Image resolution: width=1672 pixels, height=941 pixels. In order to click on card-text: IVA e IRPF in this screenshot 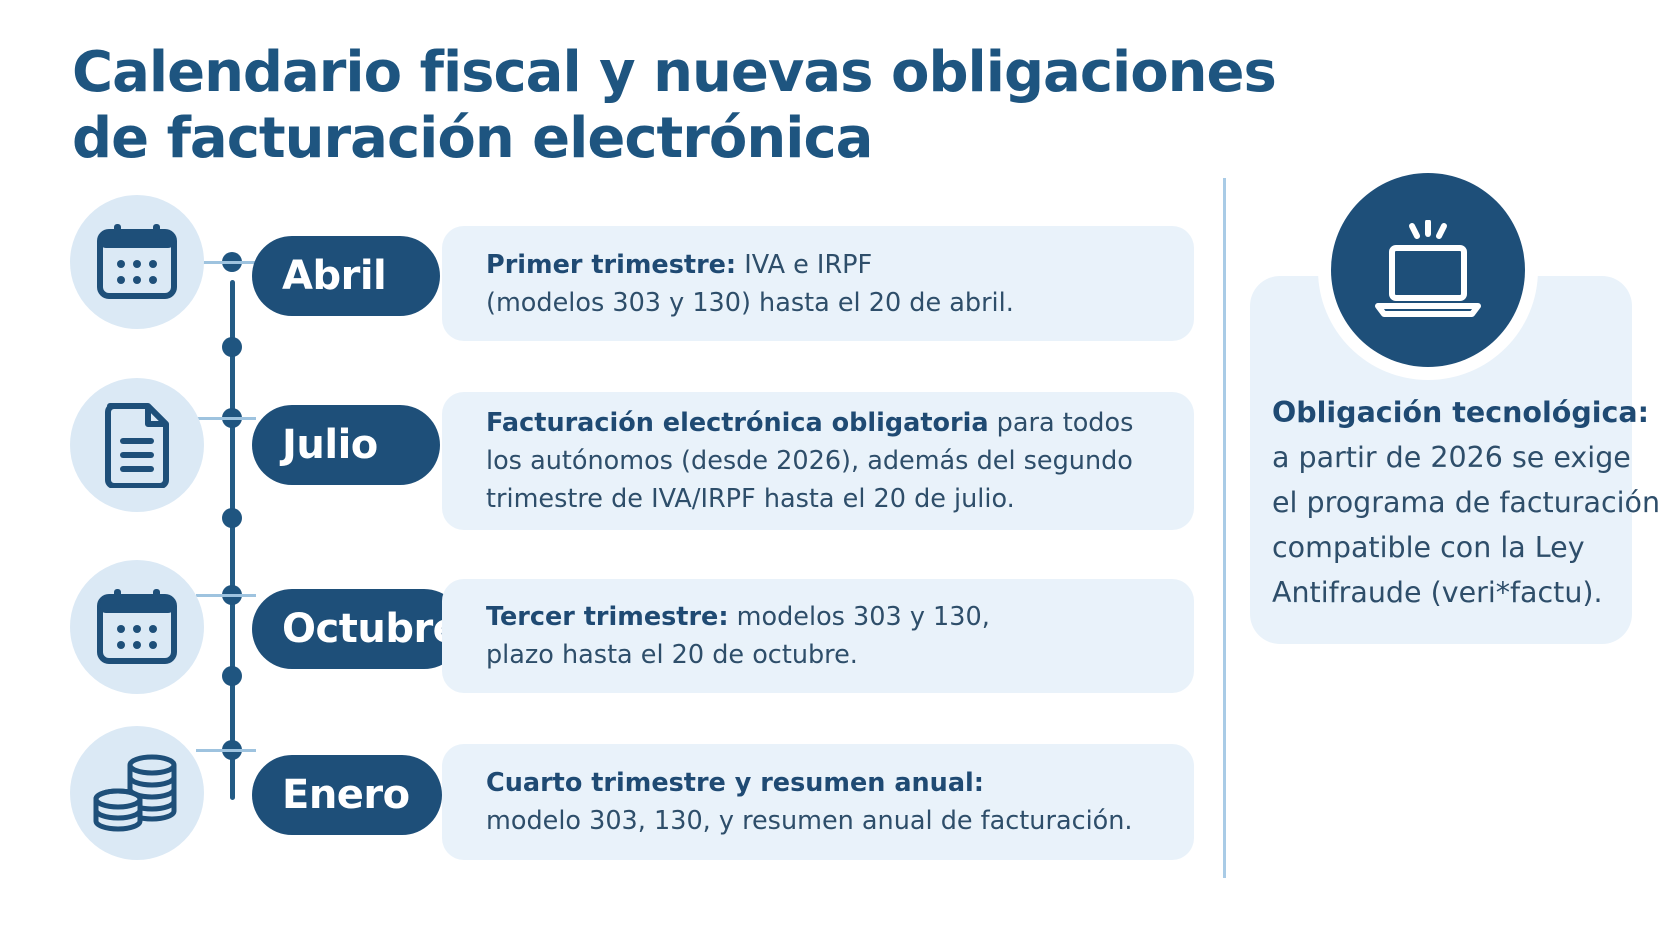, I will do `click(804, 264)`.